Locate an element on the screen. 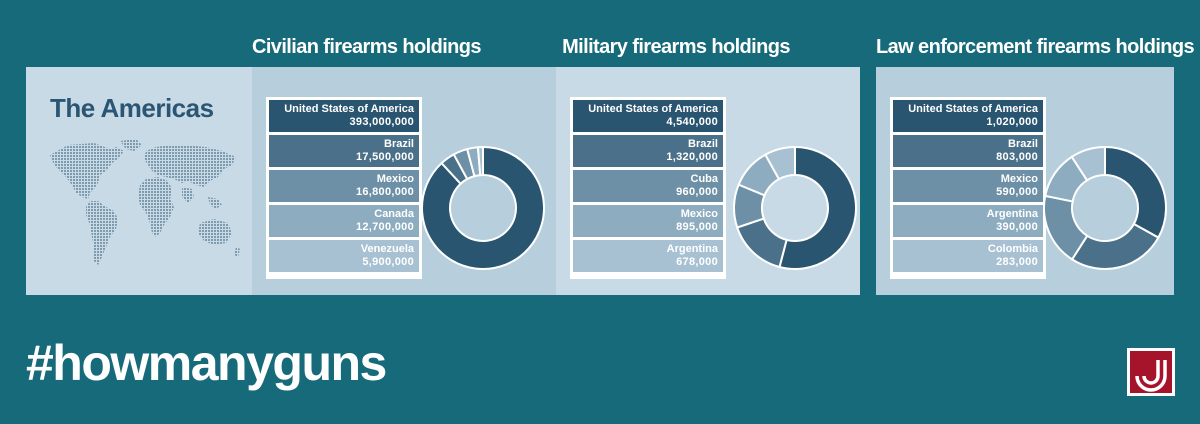 The width and height of the screenshot is (1200, 424). list-item: Mexico 590,000 is located at coordinates (968, 186).